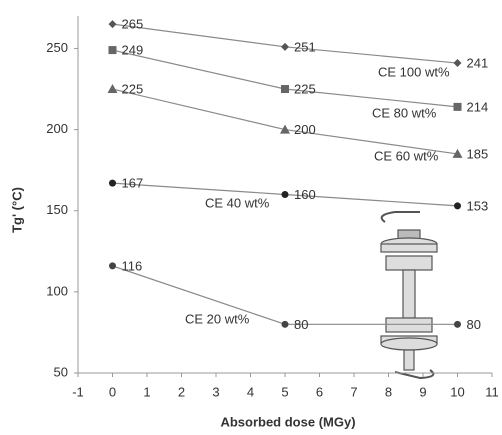  Describe the element at coordinates (478, 153) in the screenshot. I see `data-label: 185` at that location.